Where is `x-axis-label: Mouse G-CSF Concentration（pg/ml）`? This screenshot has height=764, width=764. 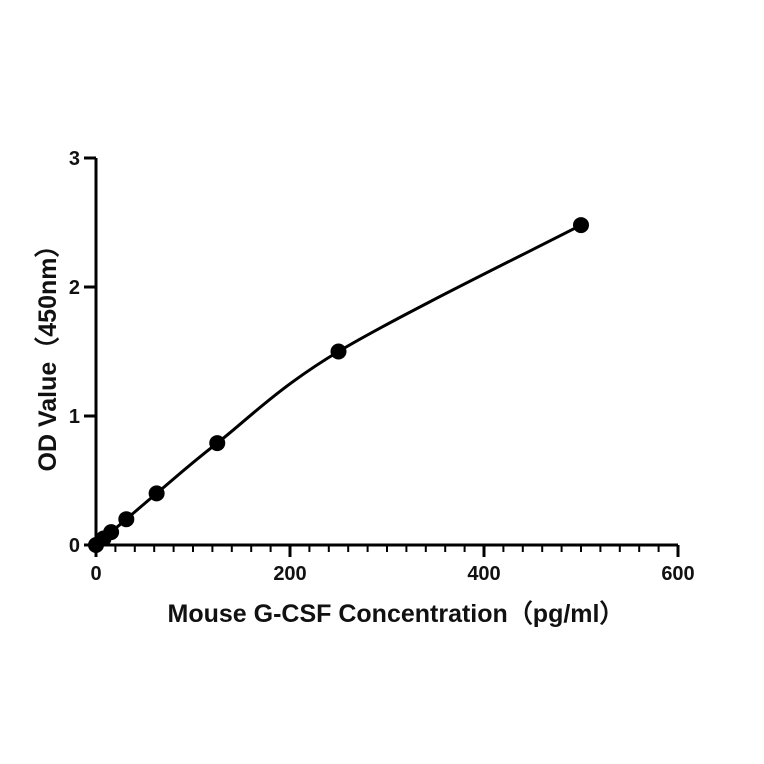 x-axis-label: Mouse G-CSF Concentration（pg/ml） is located at coordinates (396, 613).